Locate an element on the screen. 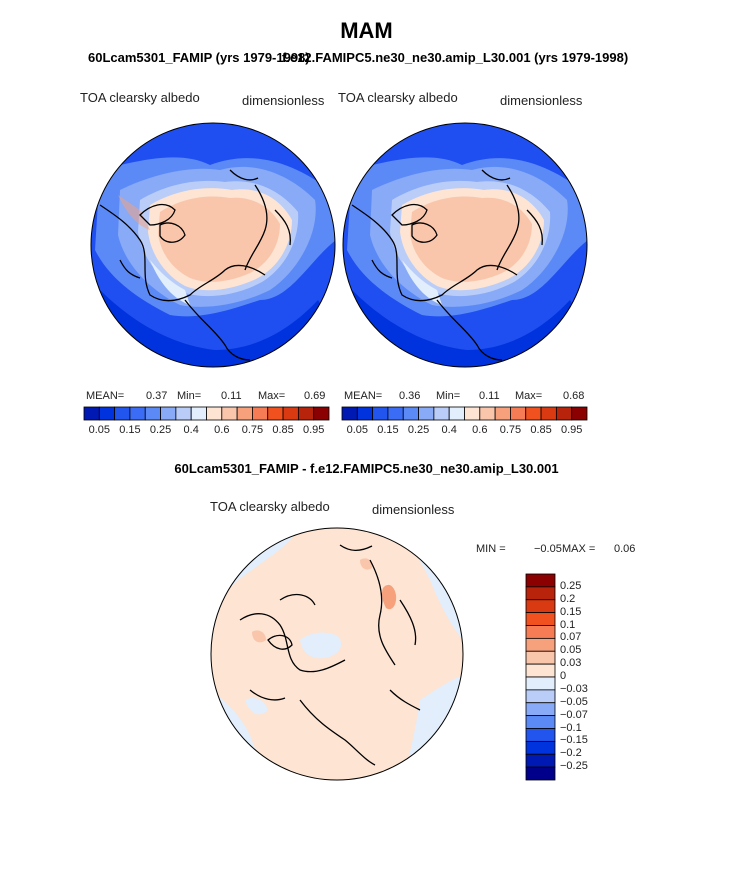 This screenshot has width=733, height=882. difference-colorbar-tick: 0.1 is located at coordinates (568, 624).